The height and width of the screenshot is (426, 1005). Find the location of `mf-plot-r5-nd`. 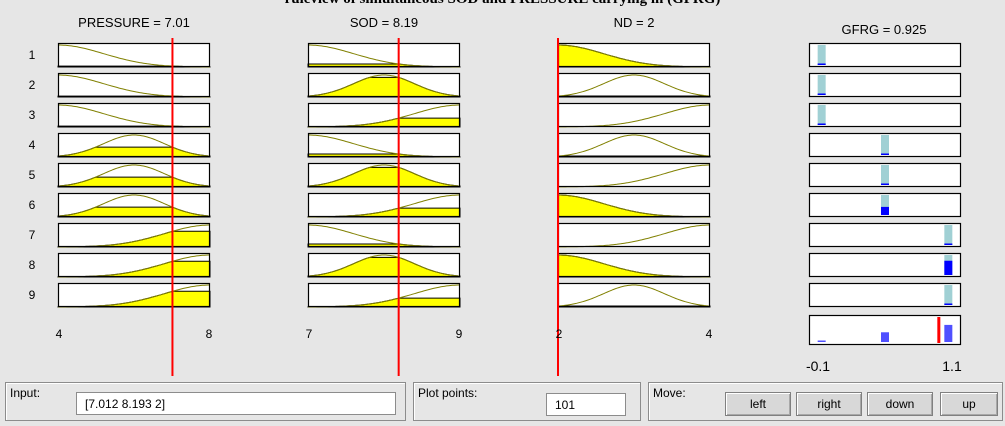

mf-plot-r5-nd is located at coordinates (634, 175).